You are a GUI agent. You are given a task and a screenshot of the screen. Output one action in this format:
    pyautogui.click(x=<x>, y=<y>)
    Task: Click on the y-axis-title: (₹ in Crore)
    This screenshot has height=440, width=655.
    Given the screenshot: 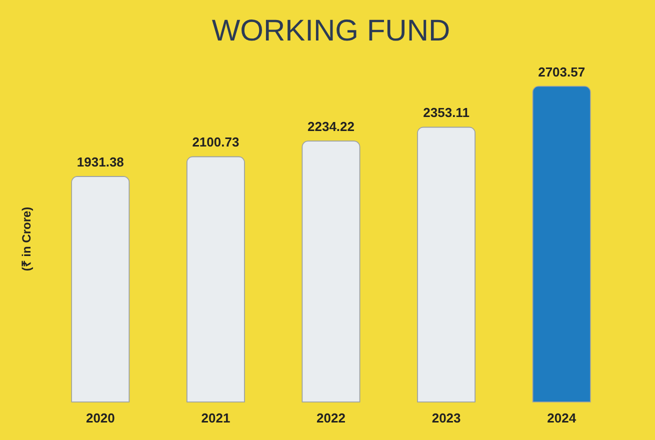 What is the action you would take?
    pyautogui.click(x=27, y=239)
    